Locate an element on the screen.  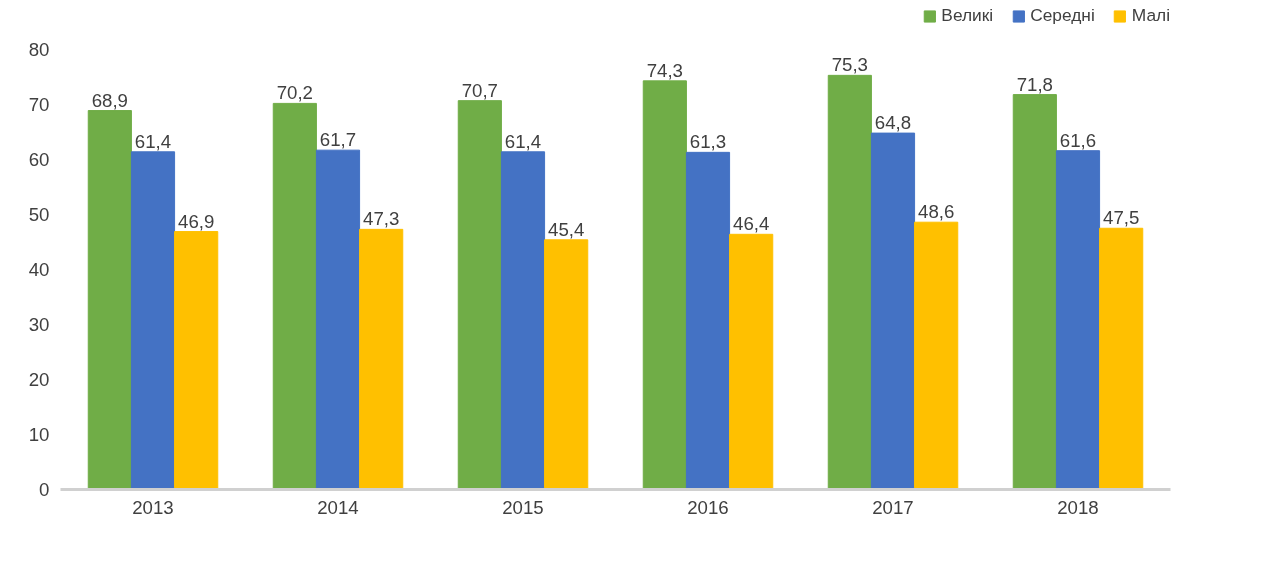
data-label: 68,9 is located at coordinates (109, 100).